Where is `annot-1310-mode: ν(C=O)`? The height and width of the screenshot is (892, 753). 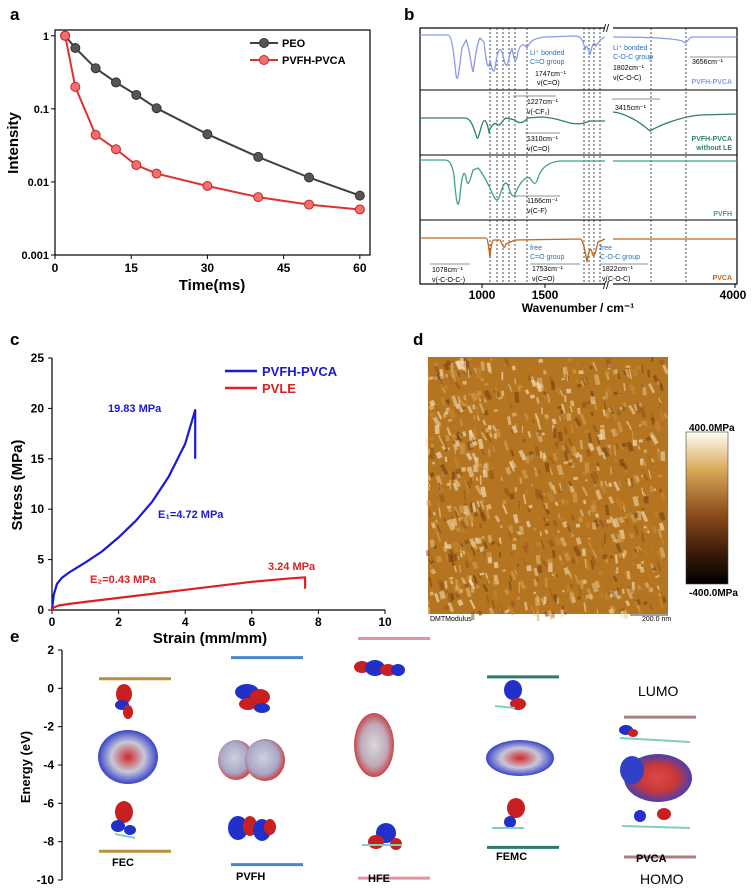
annot-1310-mode: ν(C=O) is located at coordinates (538, 149).